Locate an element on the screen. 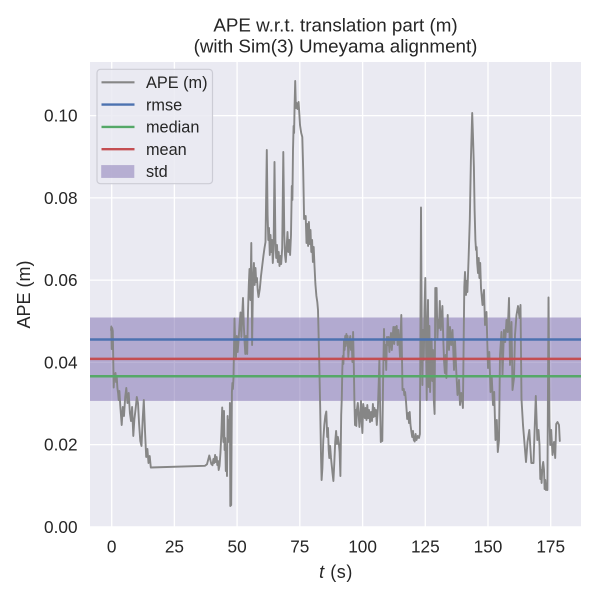 The image size is (600, 600). svg-text: 25 is located at coordinates (174, 547).